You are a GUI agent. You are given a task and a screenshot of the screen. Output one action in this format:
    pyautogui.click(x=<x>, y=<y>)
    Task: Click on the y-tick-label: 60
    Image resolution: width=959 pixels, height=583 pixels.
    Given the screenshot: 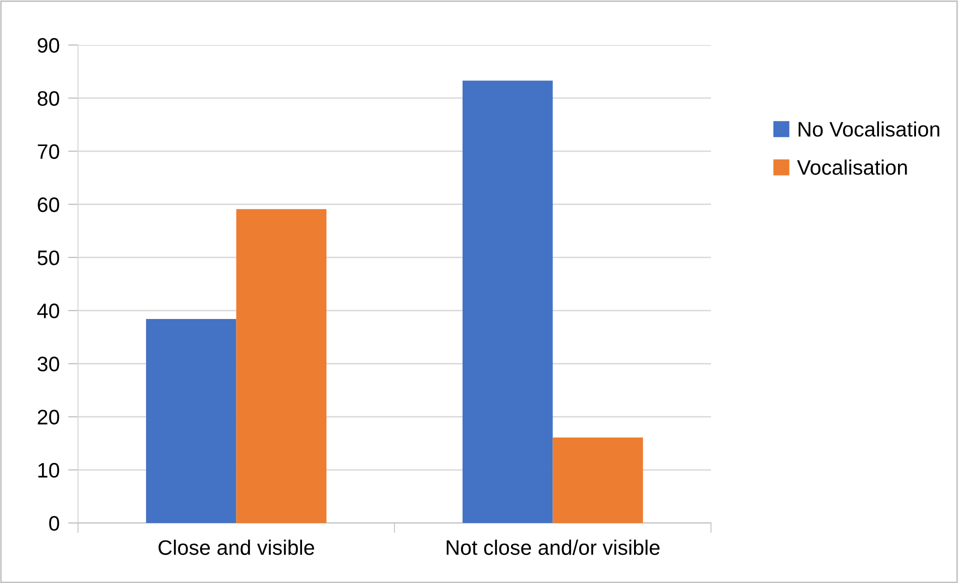 What is the action you would take?
    pyautogui.click(x=49, y=204)
    